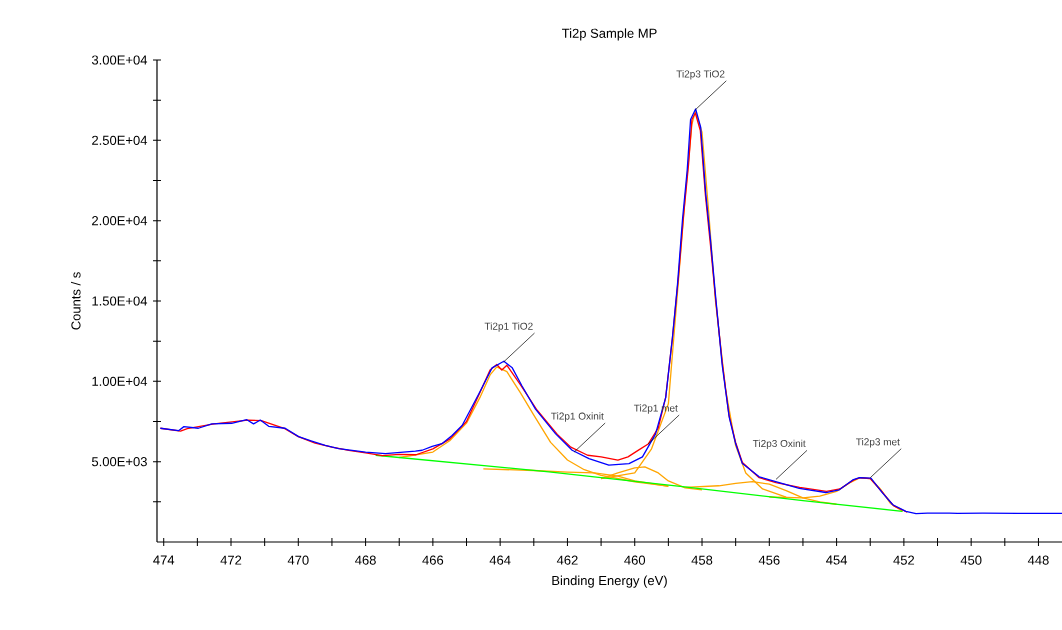  What do you see at coordinates (1038, 560) in the screenshot?
I see `x-tick-label: 448` at bounding box center [1038, 560].